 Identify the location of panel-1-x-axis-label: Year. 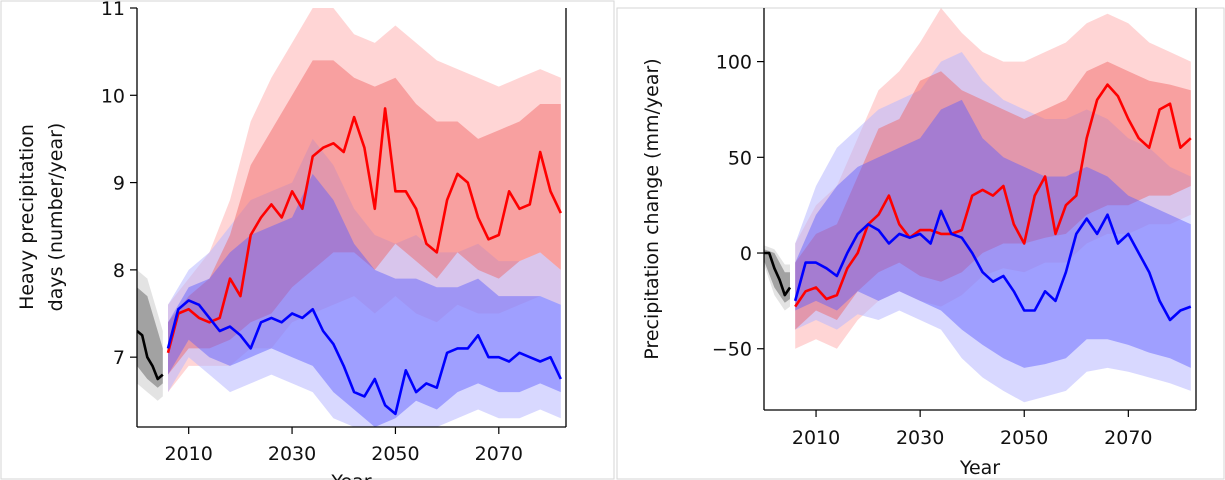
(350, 475).